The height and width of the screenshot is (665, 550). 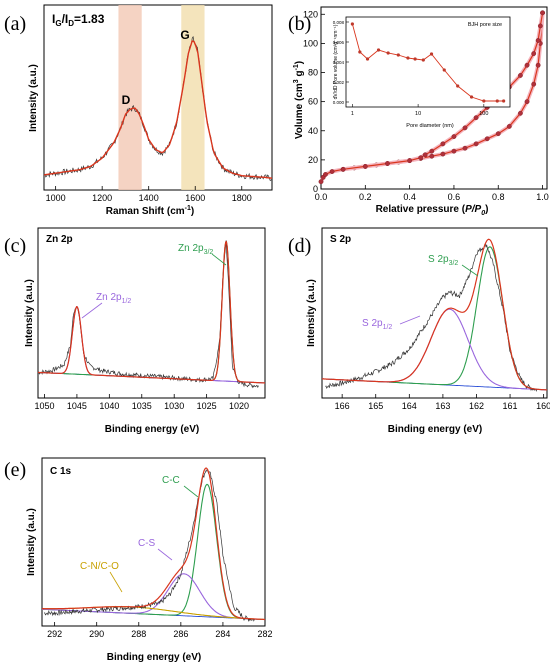 What do you see at coordinates (153, 552) in the screenshot?
I see `c-c-peak` at bounding box center [153, 552].